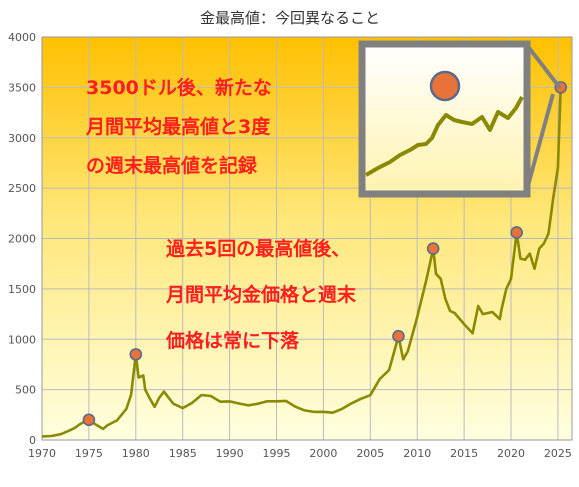  I want to click on x-tick-label: 2000, so click(323, 453).